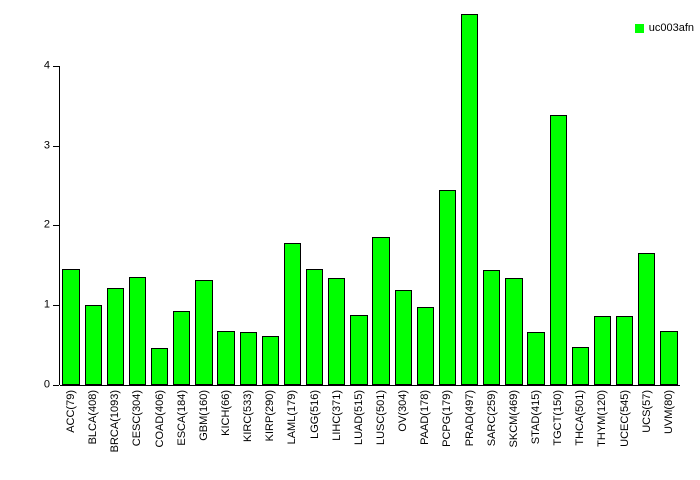 The width and height of the screenshot is (700, 480). What do you see at coordinates (336, 415) in the screenshot?
I see `x-tick-label: LIHC(371)` at bounding box center [336, 415].